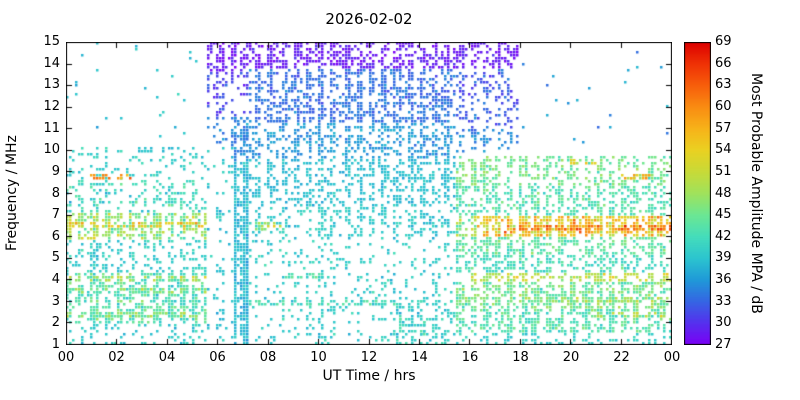  What do you see at coordinates (470, 357) in the screenshot?
I see `x-tick-label: 16` at bounding box center [470, 357].